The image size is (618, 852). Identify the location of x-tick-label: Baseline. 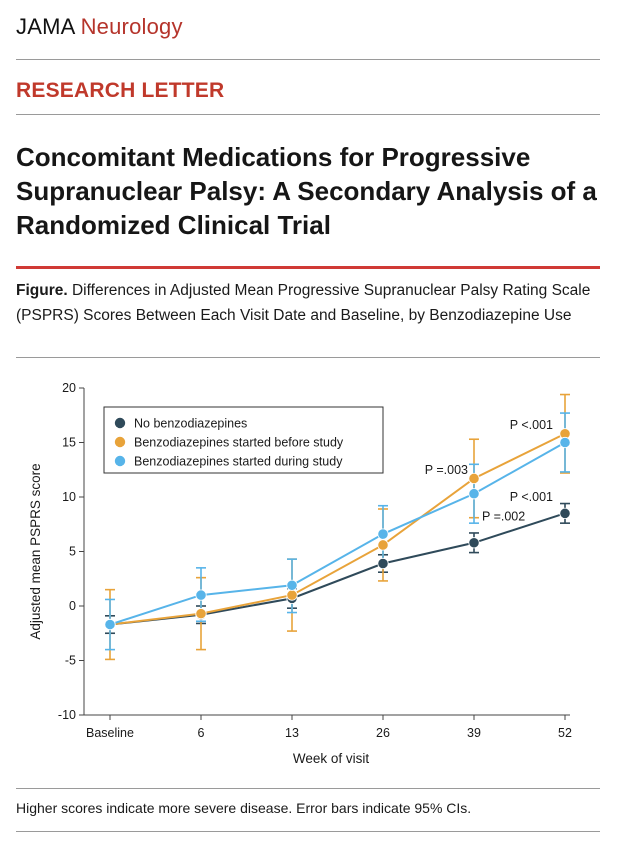
(110, 733).